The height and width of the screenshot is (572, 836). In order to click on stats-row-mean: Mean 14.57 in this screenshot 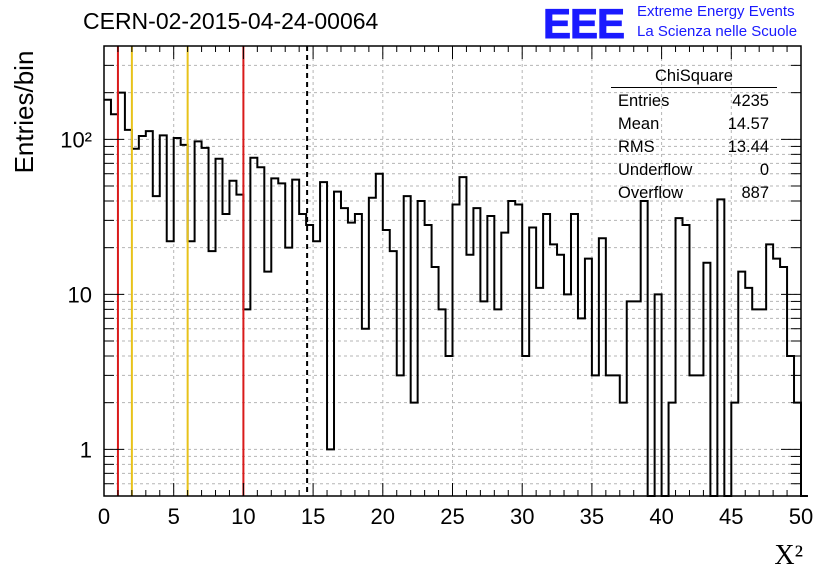, I will do `click(694, 124)`.